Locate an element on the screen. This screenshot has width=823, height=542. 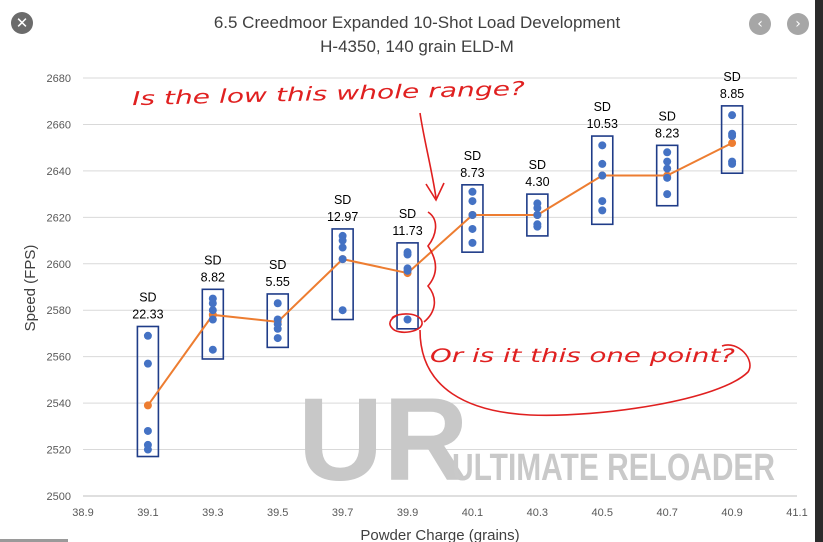
y-tick-label: 2560 is located at coordinates (59, 358).